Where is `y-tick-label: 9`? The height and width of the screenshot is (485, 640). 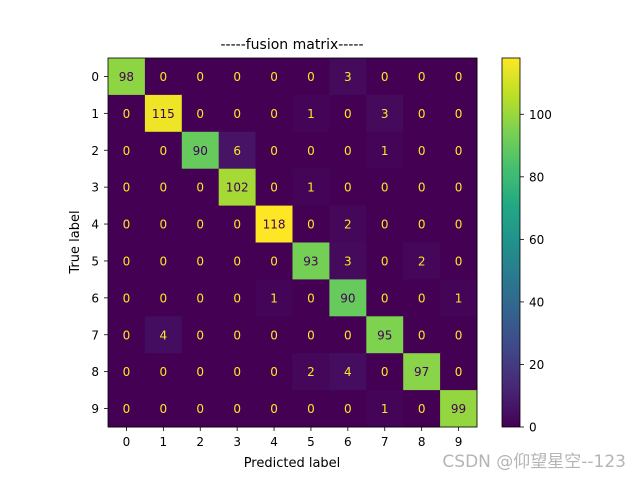
y-tick-label: 9 is located at coordinates (95, 409).